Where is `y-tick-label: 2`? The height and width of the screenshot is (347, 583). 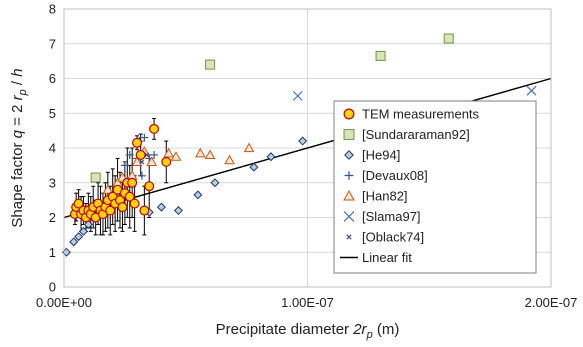 y-tick-label: 2 is located at coordinates (52, 217).